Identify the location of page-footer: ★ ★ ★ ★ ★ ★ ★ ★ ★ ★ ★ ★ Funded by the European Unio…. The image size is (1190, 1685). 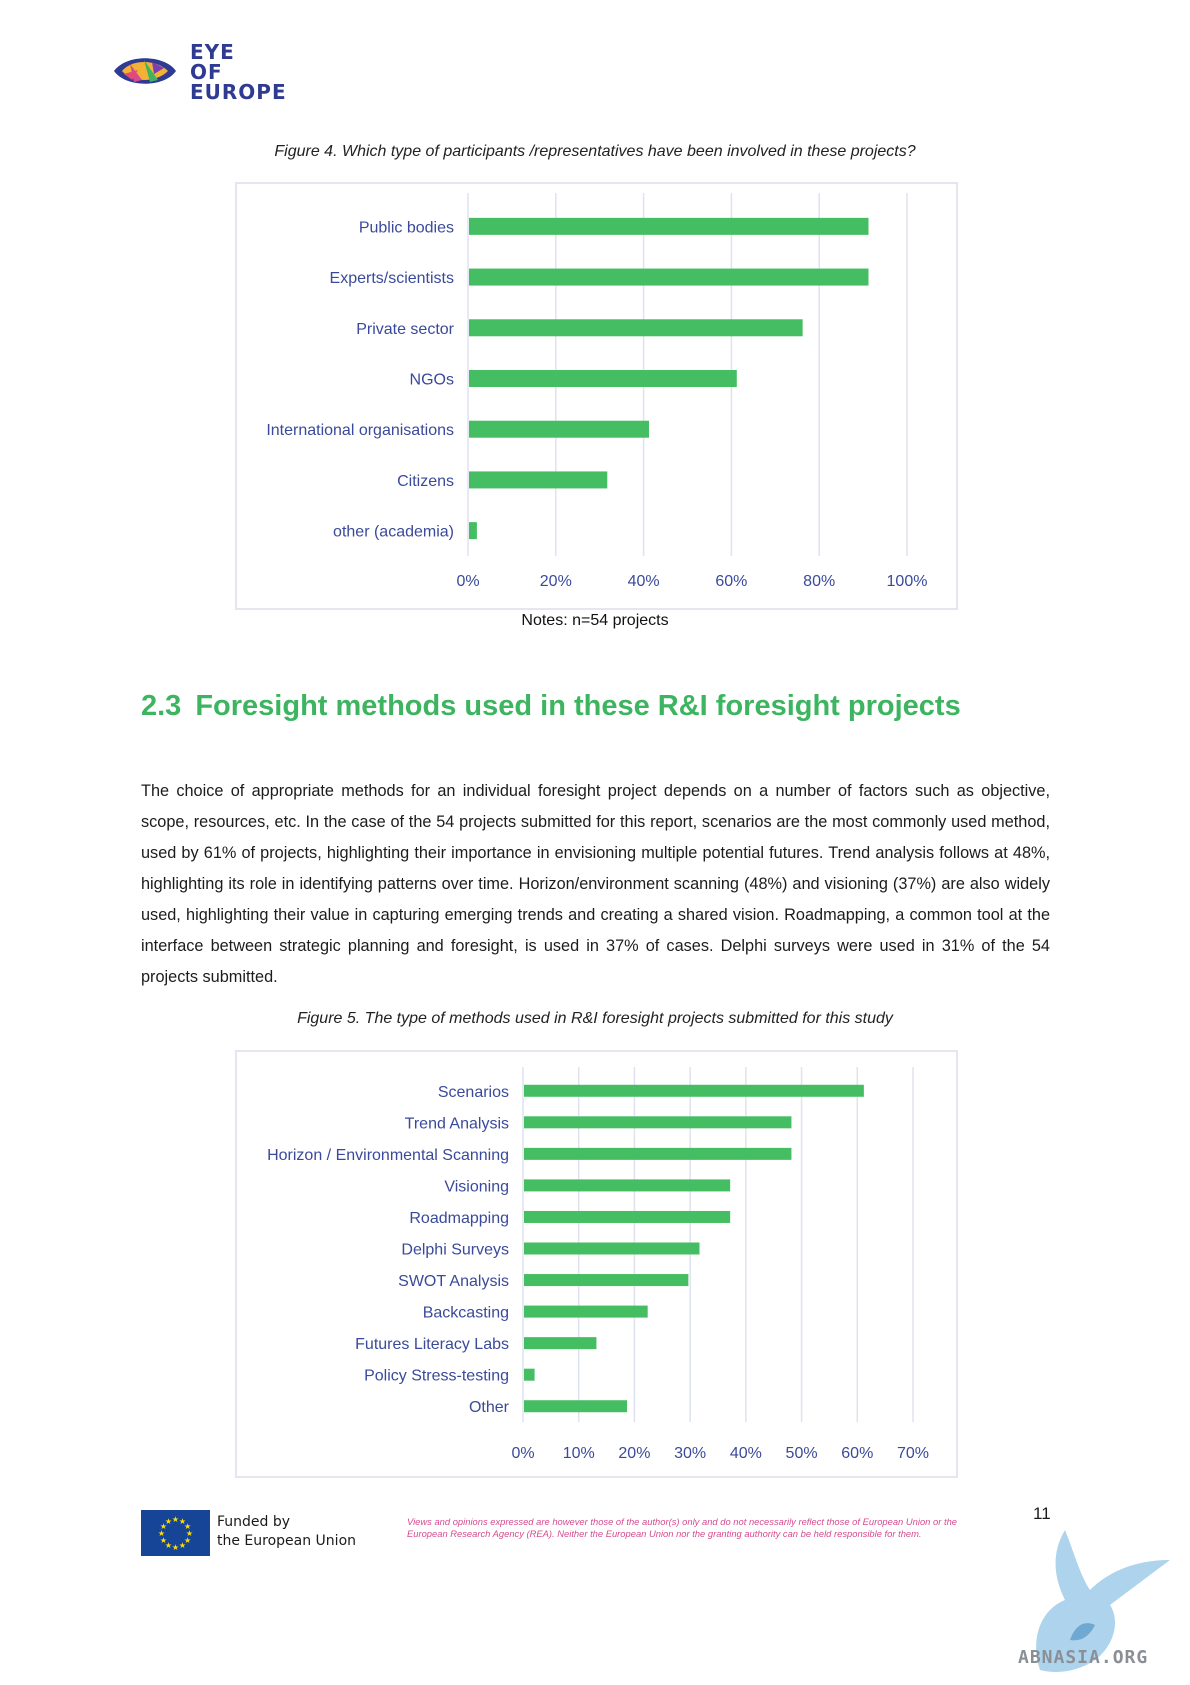
(641, 1585).